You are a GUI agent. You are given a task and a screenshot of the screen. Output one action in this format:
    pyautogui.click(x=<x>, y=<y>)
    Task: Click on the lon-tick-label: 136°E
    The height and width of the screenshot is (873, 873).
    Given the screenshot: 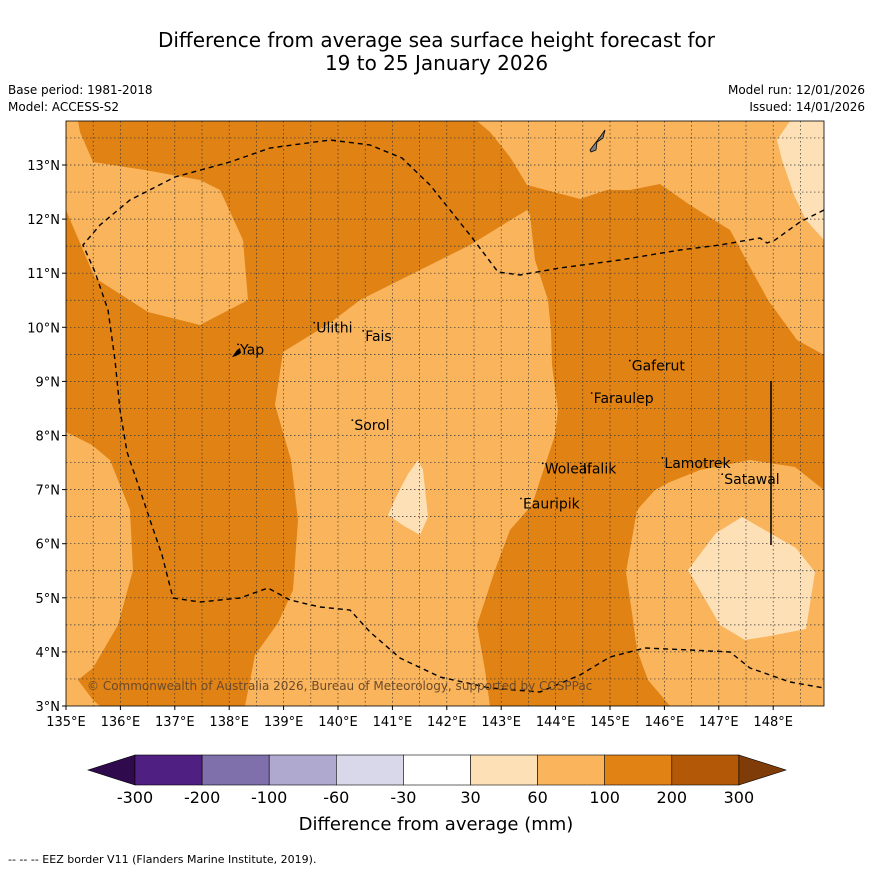 What is the action you would take?
    pyautogui.click(x=121, y=722)
    